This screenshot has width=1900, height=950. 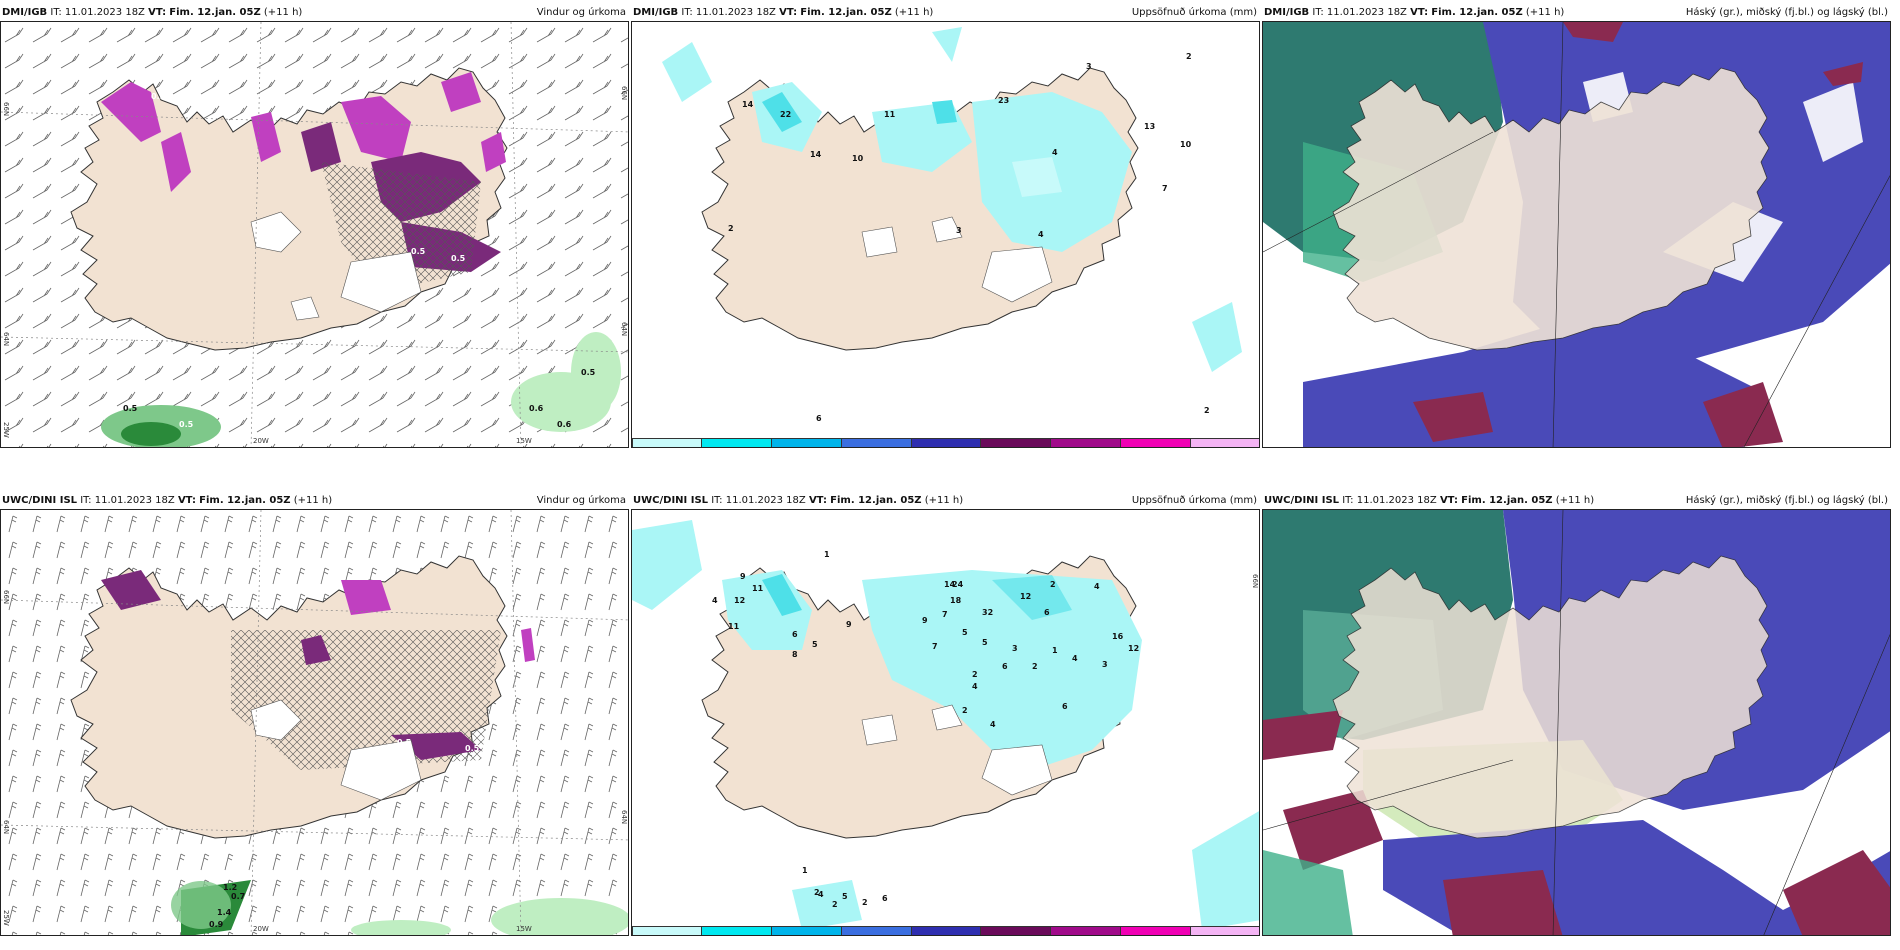 What do you see at coordinates (786, 114) in the screenshot?
I see `precip-value: 22` at bounding box center [786, 114].